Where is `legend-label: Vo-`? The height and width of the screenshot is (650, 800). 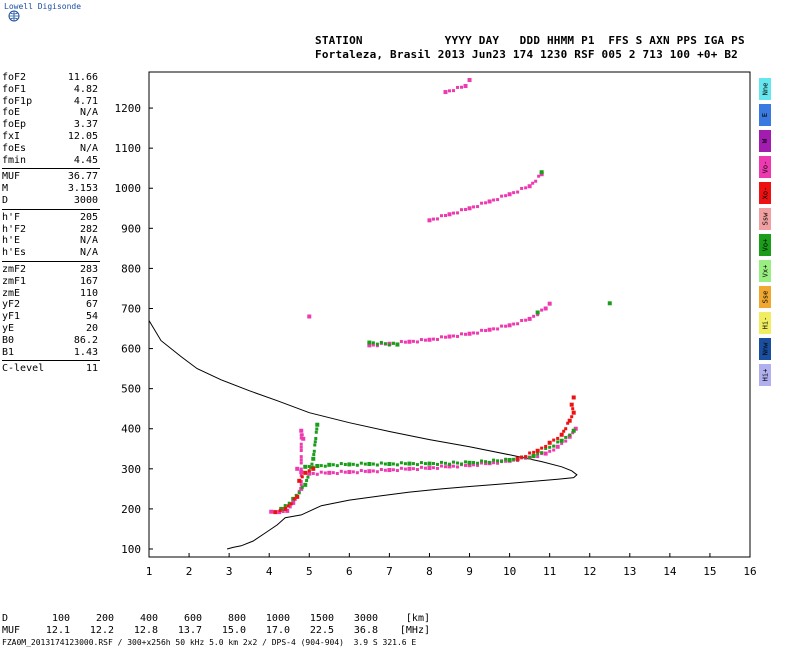 legend-label: Vo- is located at coordinates (765, 167).